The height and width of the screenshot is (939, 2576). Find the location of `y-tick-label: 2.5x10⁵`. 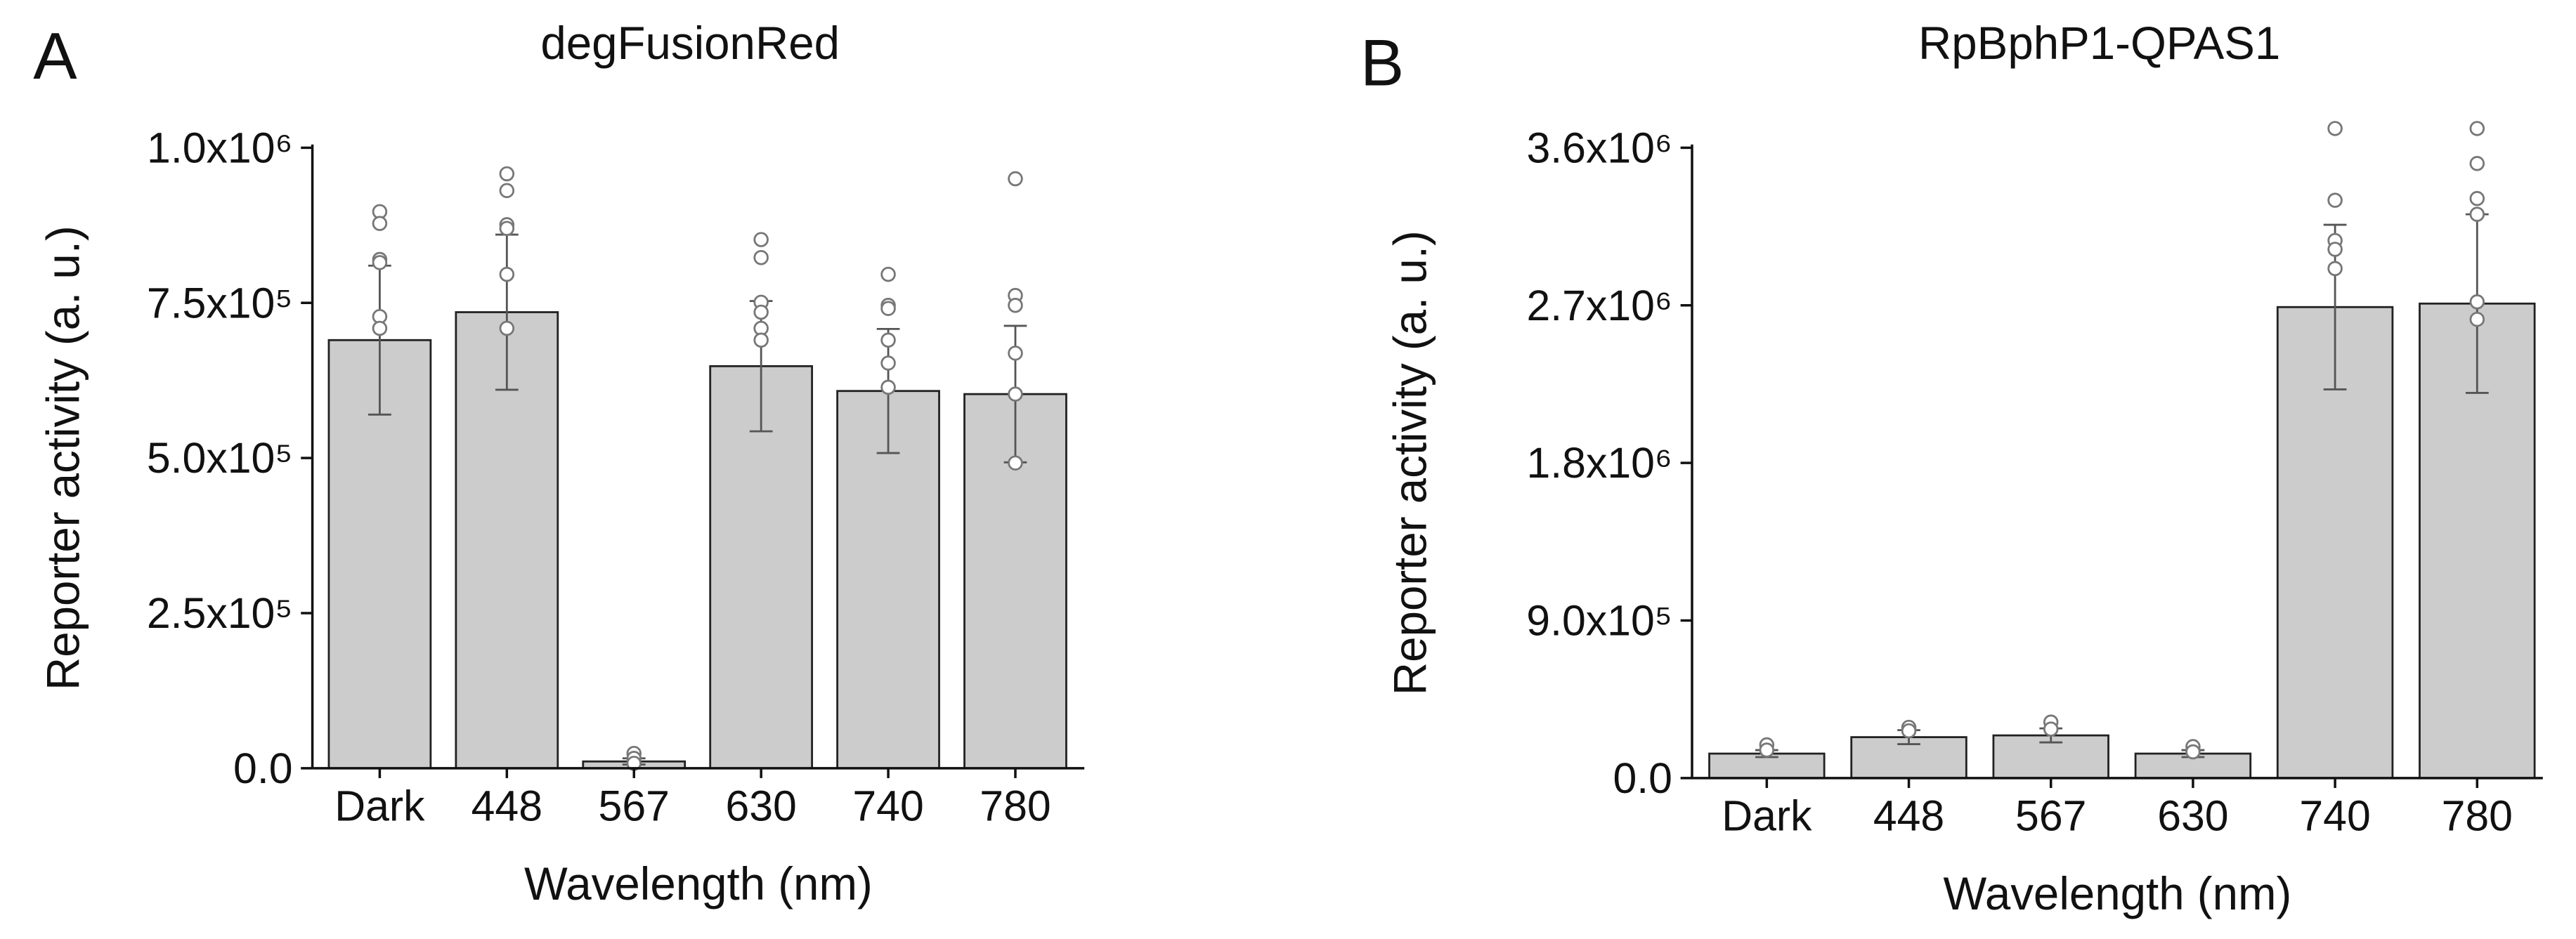

y-tick-label: 2.5x10⁵ is located at coordinates (220, 613).